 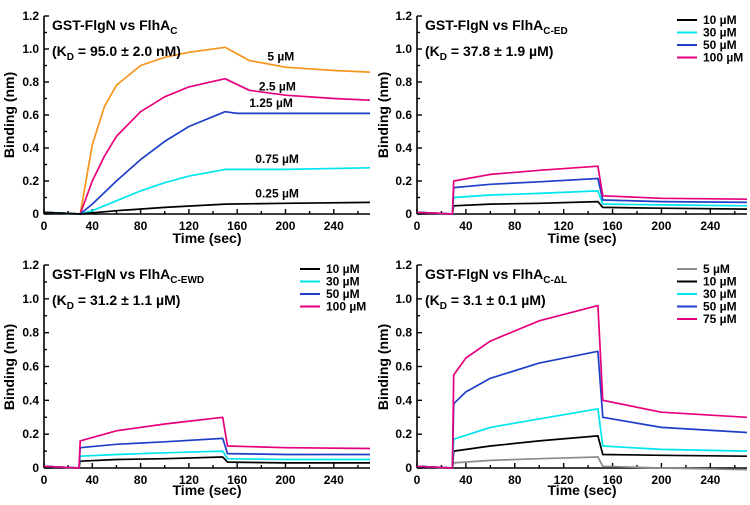 What do you see at coordinates (114, 27) in the screenshot?
I see `chart-title: GST-FlgN vs FlhAC` at bounding box center [114, 27].